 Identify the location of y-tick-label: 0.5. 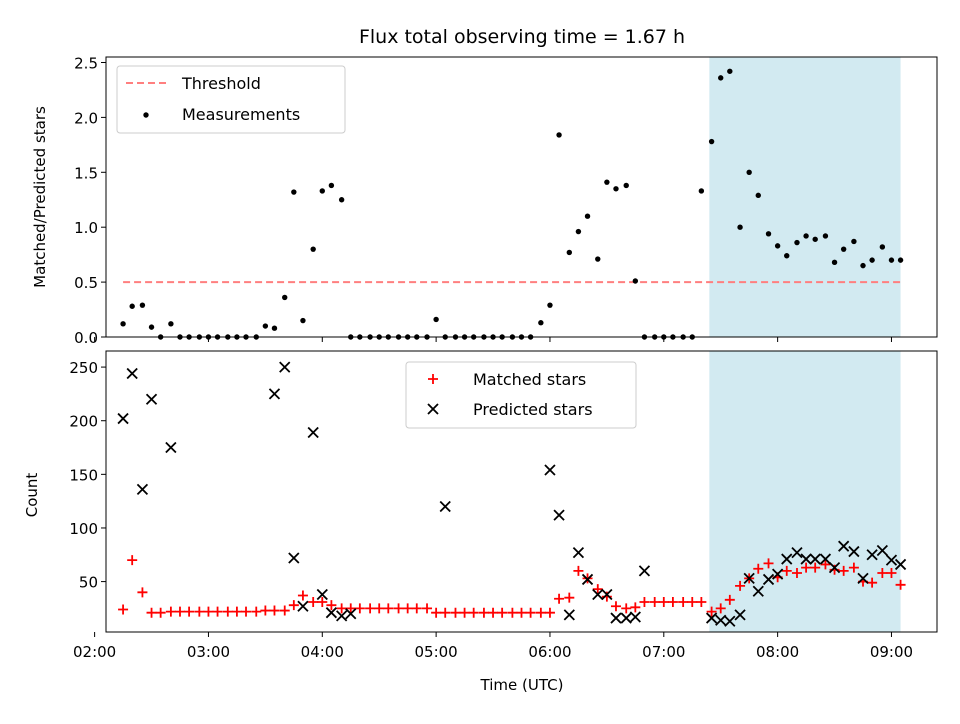
(86, 283).